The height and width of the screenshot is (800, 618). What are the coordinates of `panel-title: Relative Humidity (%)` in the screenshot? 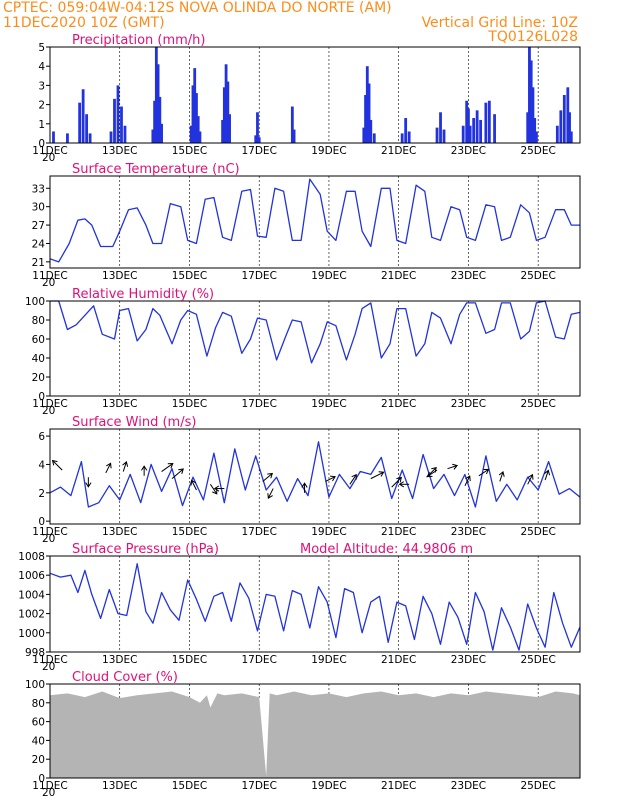 It's located at (143, 294).